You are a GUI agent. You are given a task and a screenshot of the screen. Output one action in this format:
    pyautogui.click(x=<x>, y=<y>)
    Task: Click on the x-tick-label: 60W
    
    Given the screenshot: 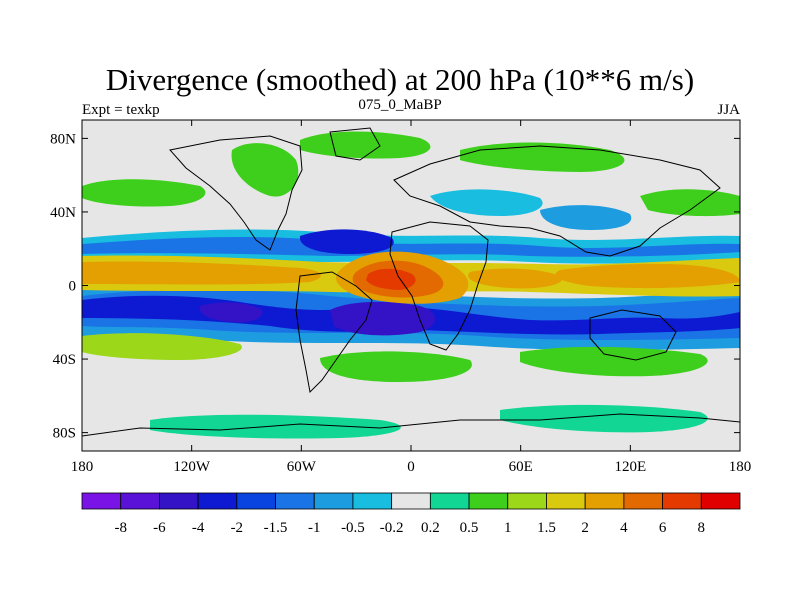 What is the action you would take?
    pyautogui.click(x=302, y=467)
    